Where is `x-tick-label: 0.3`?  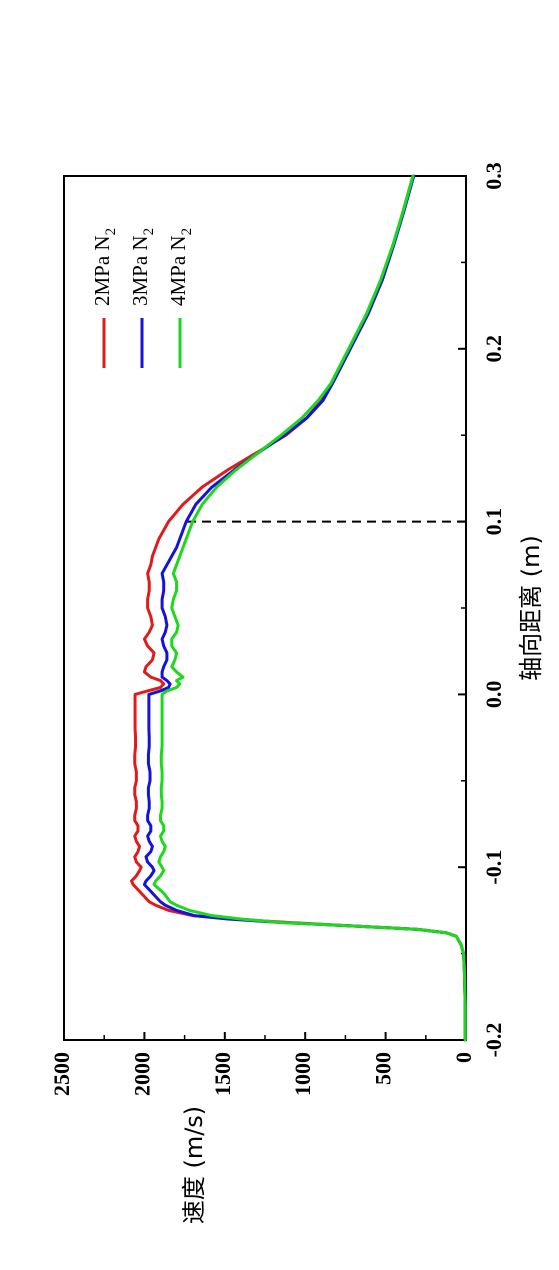
x-tick-label: 0.3 is located at coordinates (493, 176).